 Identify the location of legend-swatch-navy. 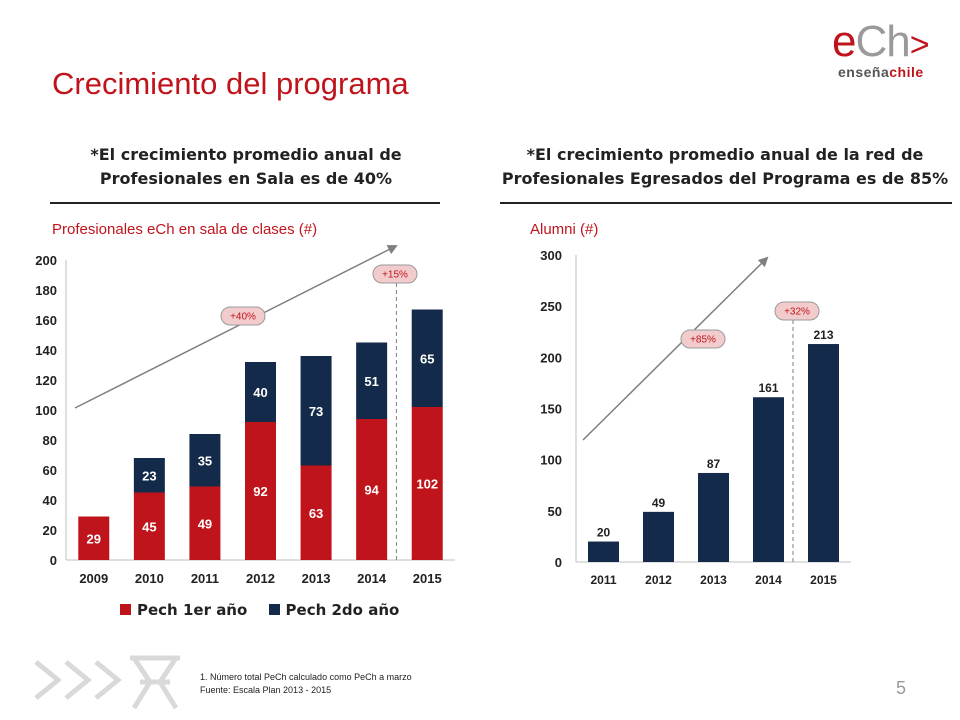
(274, 609).